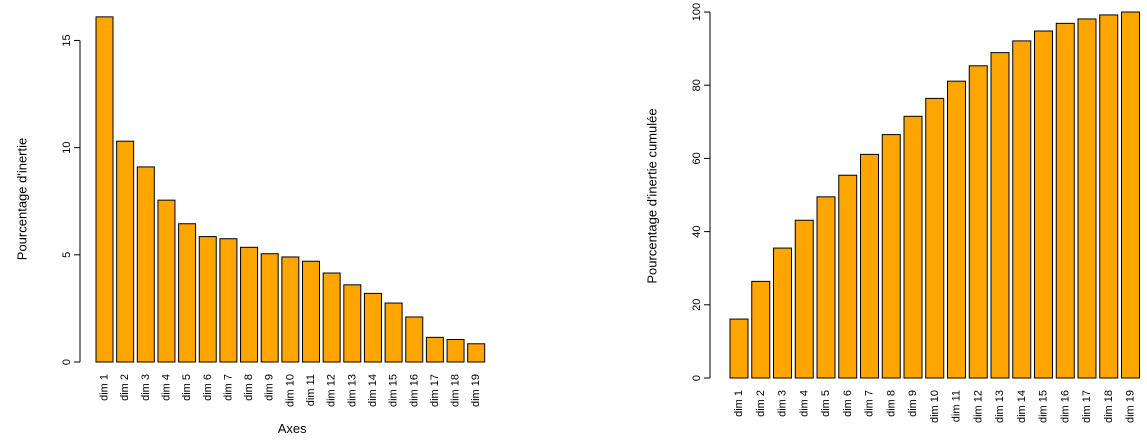 Image resolution: width=1147 pixels, height=441 pixels. I want to click on y-tick-label: 10, so click(67, 148).